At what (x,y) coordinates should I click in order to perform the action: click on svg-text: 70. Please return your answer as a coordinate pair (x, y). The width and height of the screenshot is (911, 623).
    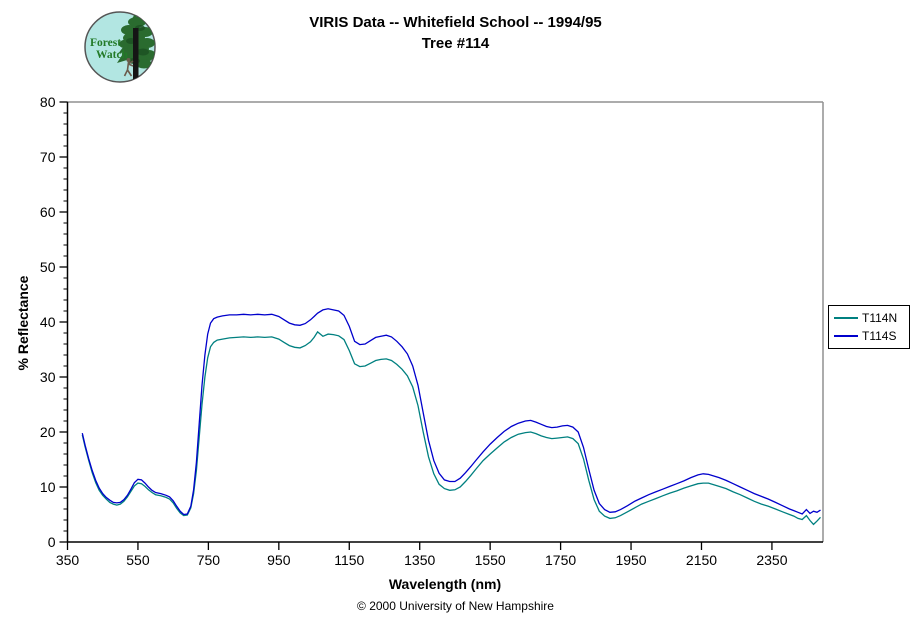
    Looking at the image, I should click on (48, 157).